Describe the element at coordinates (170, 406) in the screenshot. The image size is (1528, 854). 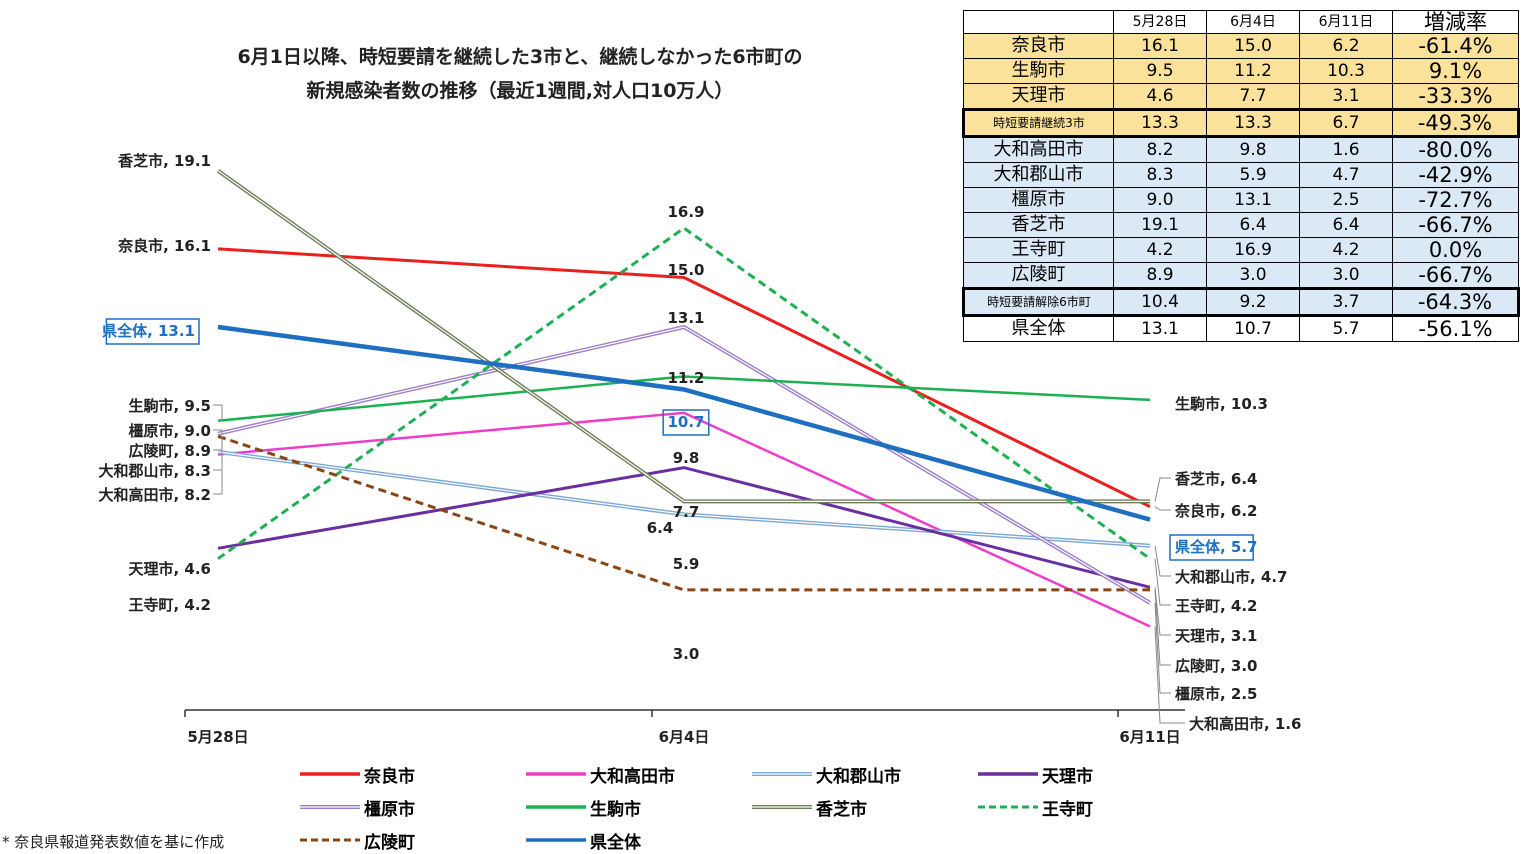
I see `start-label: 生駒市, 9.5` at that location.